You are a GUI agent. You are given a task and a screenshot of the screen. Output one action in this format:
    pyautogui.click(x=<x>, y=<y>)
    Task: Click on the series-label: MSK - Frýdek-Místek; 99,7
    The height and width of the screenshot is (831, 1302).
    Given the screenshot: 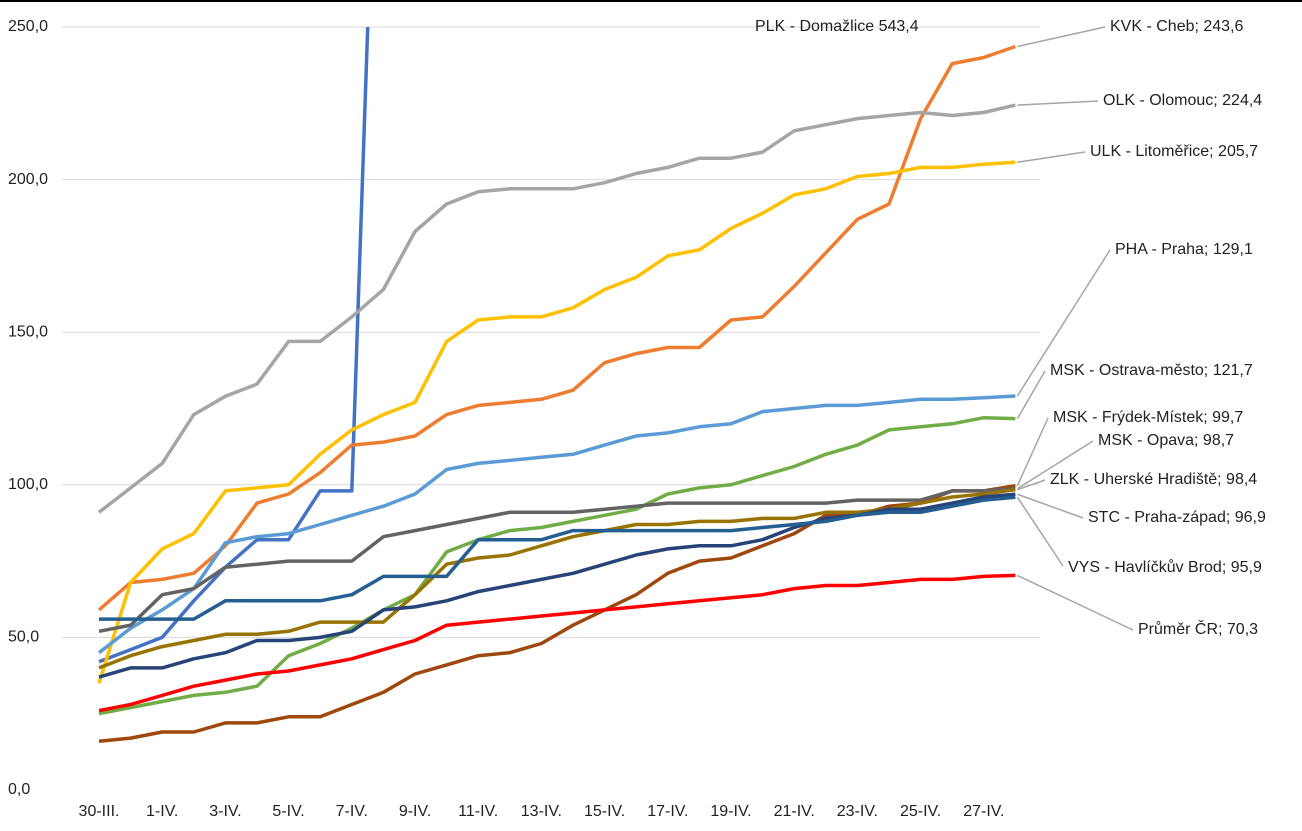 What is the action you would take?
    pyautogui.click(x=1148, y=417)
    